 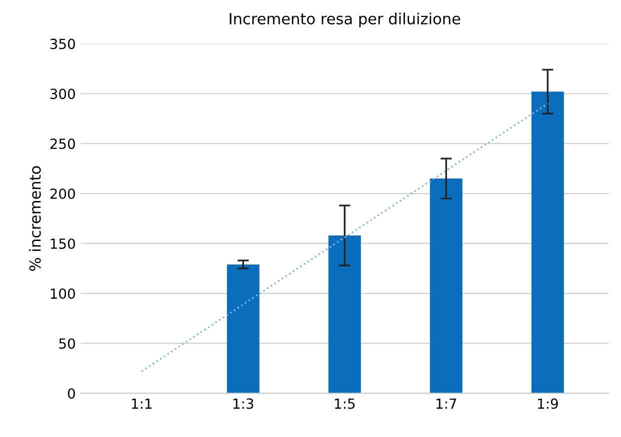 What do you see at coordinates (142, 403) in the screenshot?
I see `x-tick-label: 1:1` at bounding box center [142, 403].